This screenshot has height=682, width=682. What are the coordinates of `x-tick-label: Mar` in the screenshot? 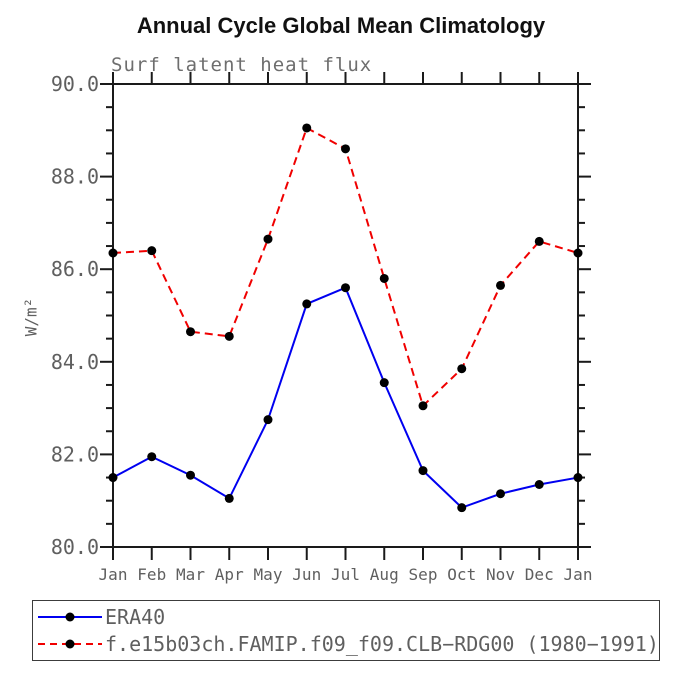 It's located at (190, 574).